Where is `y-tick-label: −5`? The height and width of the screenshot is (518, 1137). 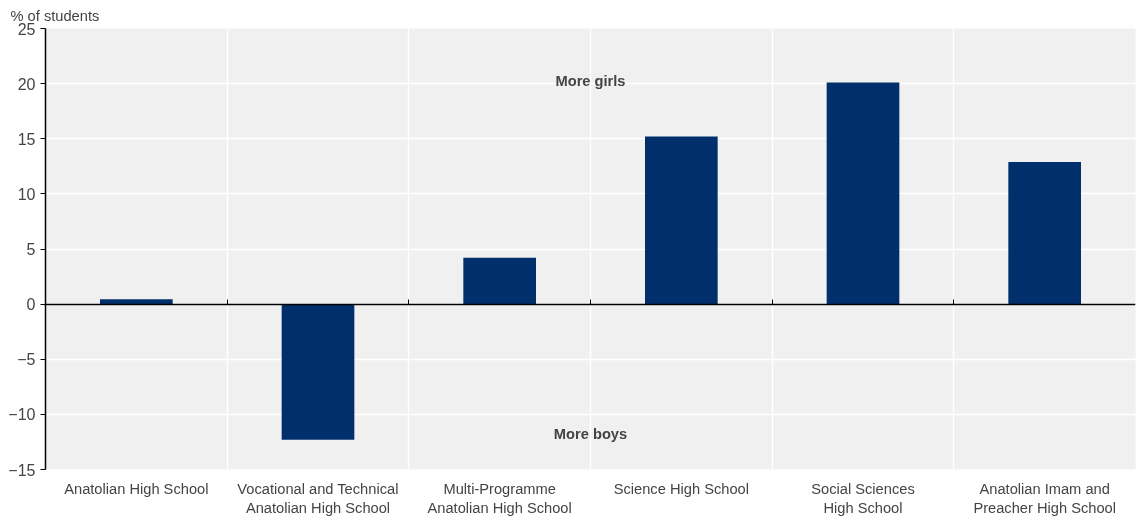
y-tick-label: −5 is located at coordinates (26, 360).